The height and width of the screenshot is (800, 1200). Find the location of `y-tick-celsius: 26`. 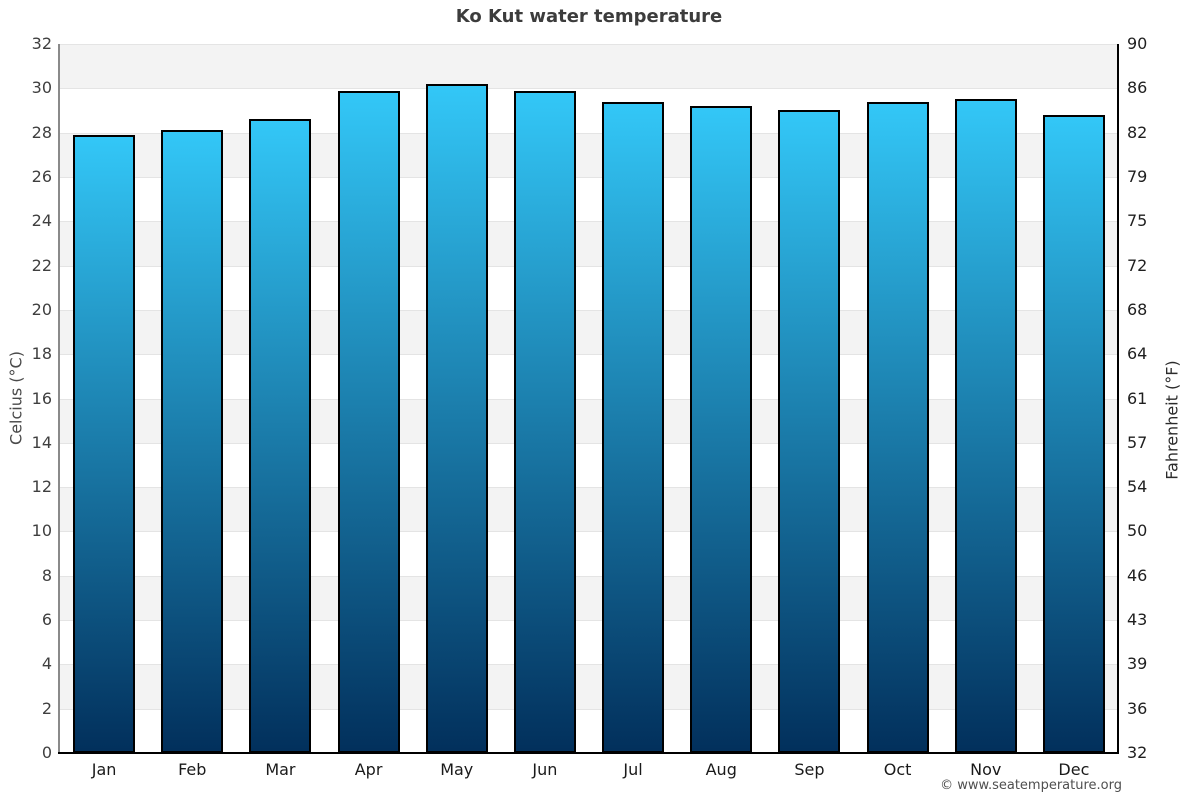

y-tick-celsius: 26 is located at coordinates (41, 176).